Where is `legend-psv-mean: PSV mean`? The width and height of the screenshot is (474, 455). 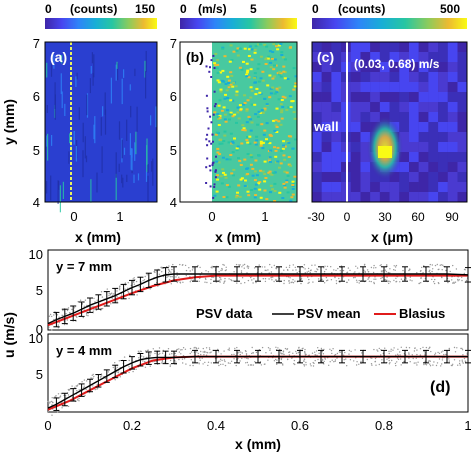
legend-psv-mean: PSV mean is located at coordinates (329, 313).